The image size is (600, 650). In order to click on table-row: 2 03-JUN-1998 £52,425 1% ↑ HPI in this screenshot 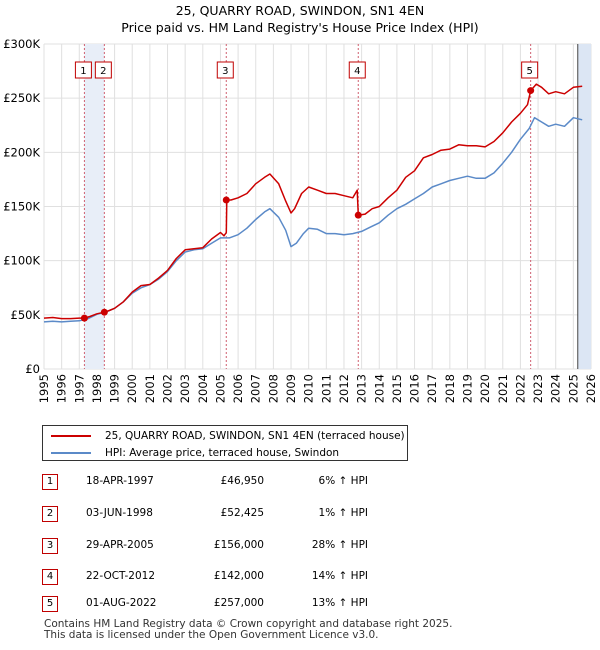, I will do `click(242, 515)`.